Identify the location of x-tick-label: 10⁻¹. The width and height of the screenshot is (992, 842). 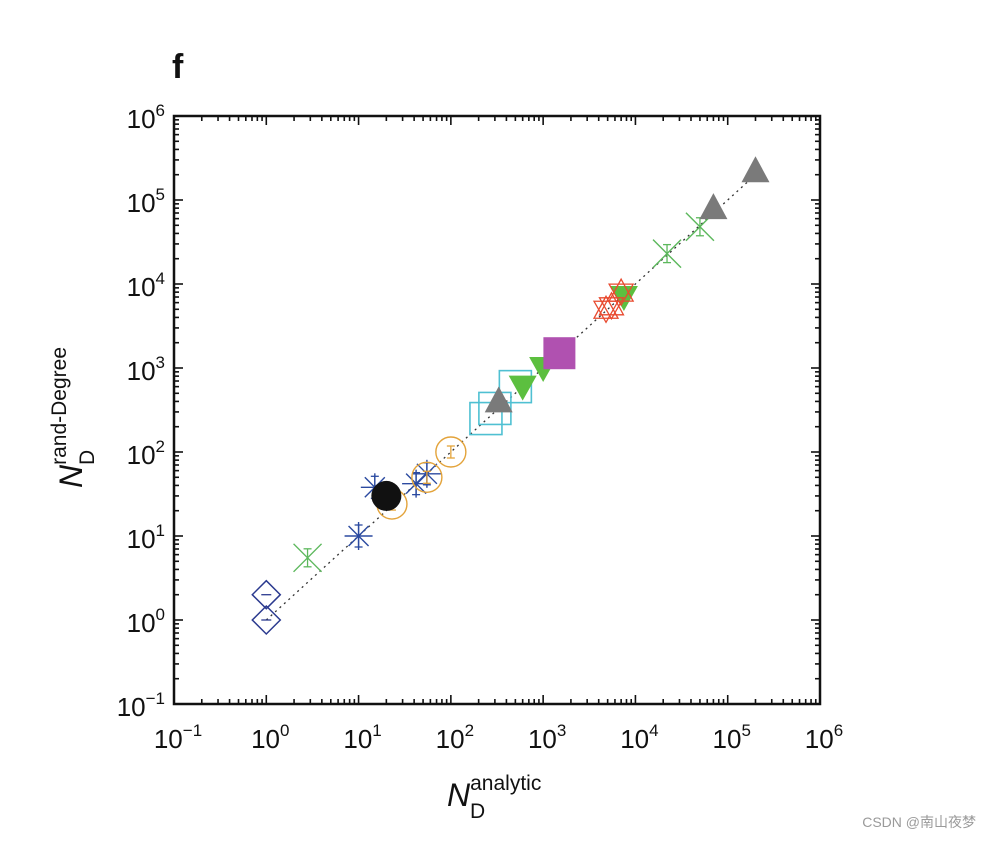
(178, 737).